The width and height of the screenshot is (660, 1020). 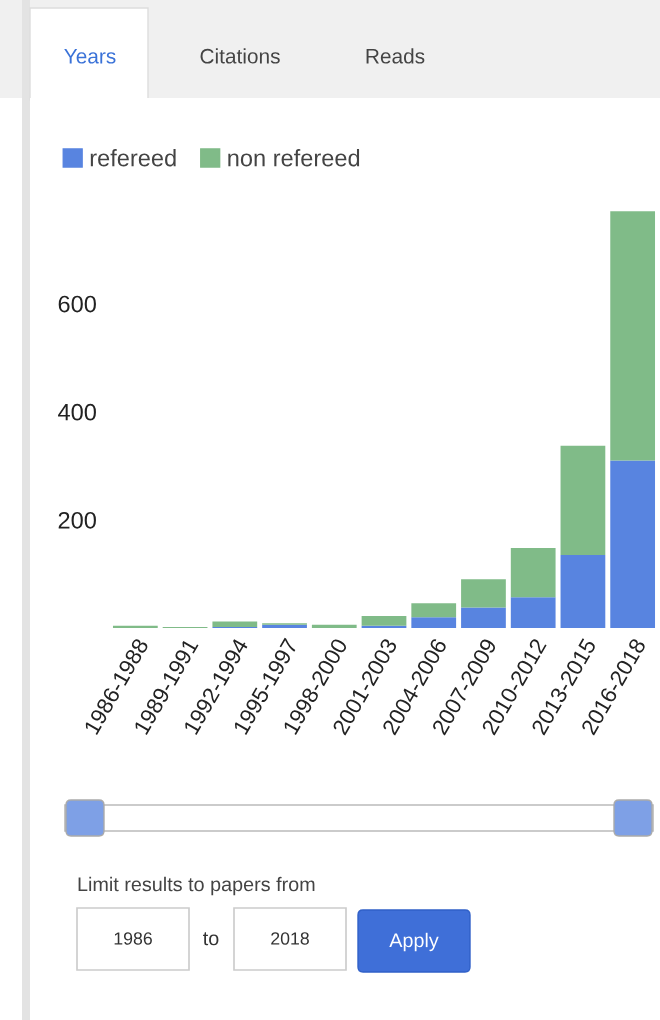 I want to click on text: Apply, so click(x=414, y=942).